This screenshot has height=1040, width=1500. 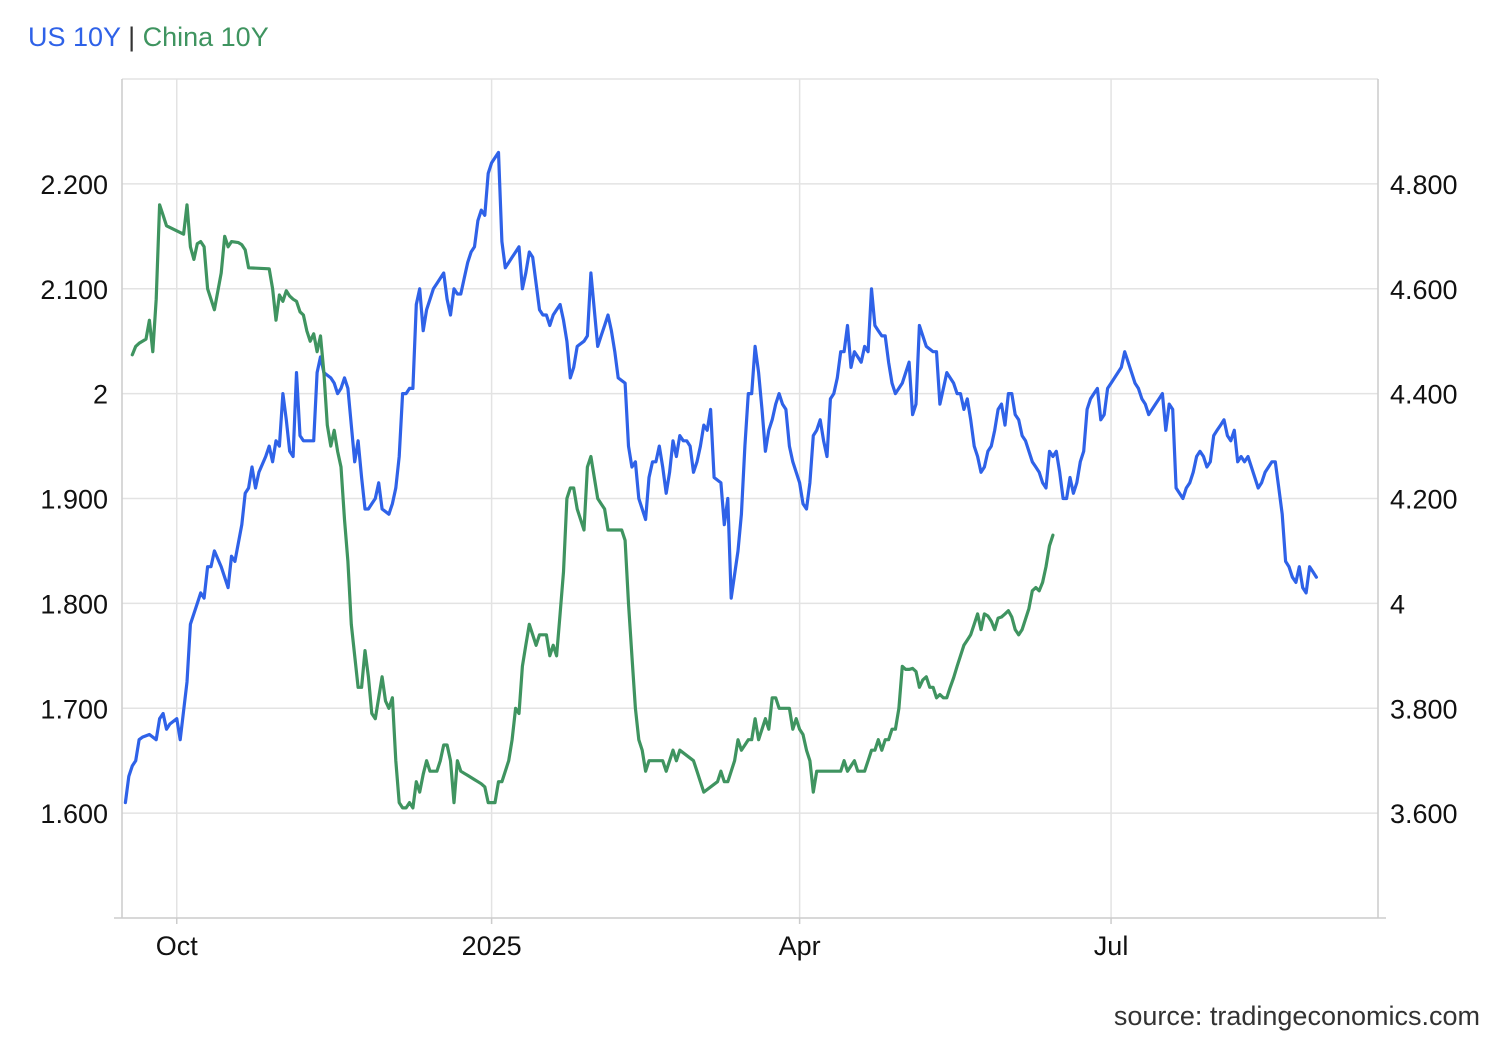 What do you see at coordinates (74, 500) in the screenshot?
I see `y-left-tick-label: 1.900` at bounding box center [74, 500].